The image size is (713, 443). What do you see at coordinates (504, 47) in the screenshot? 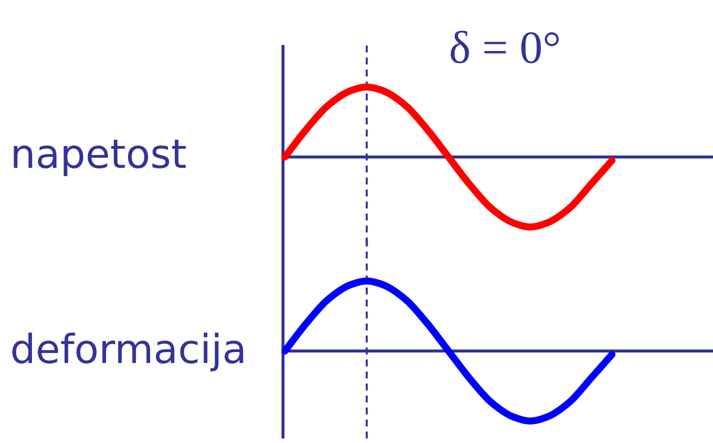
I see `chart-title: δ = 0°` at bounding box center [504, 47].